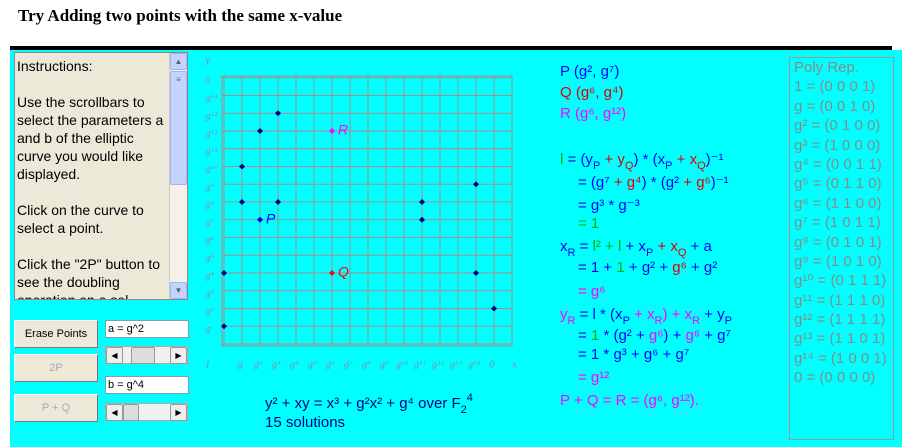 This screenshot has height=447, width=902. Describe the element at coordinates (835, 378) in the screenshot. I see `poly-row: 0 = (0 0 0 0)` at that location.